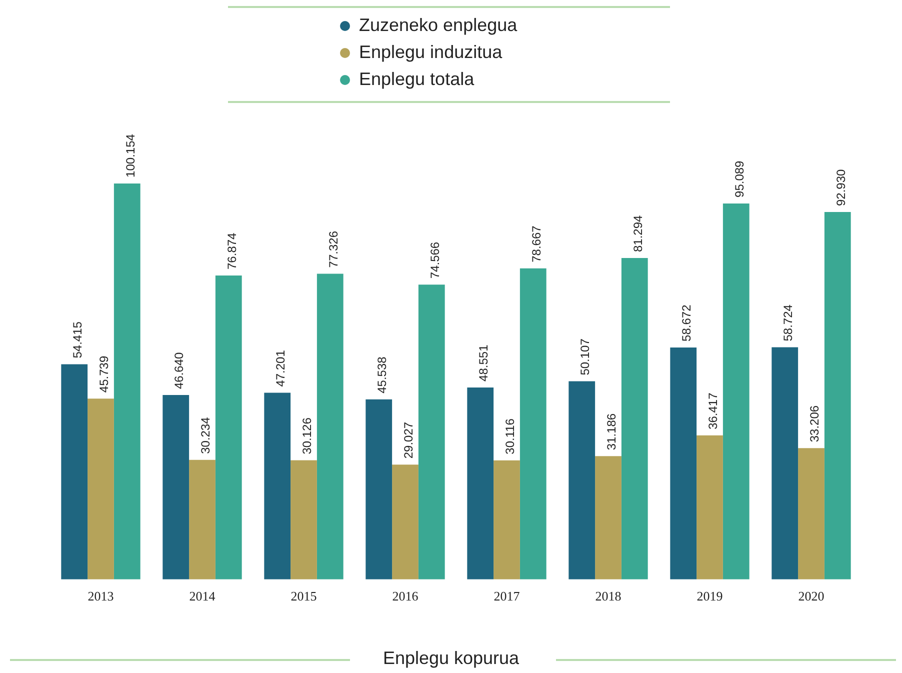 This screenshot has height=673, width=902. I want to click on data-label: 47.201, so click(281, 368).